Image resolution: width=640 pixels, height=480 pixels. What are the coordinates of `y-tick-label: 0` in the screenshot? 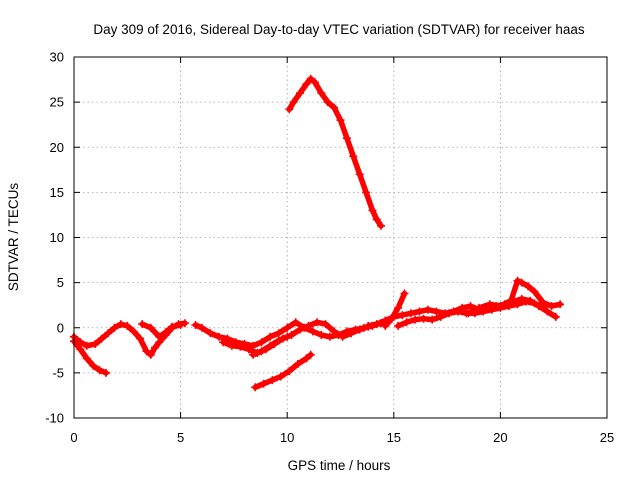 It's located at (60, 327).